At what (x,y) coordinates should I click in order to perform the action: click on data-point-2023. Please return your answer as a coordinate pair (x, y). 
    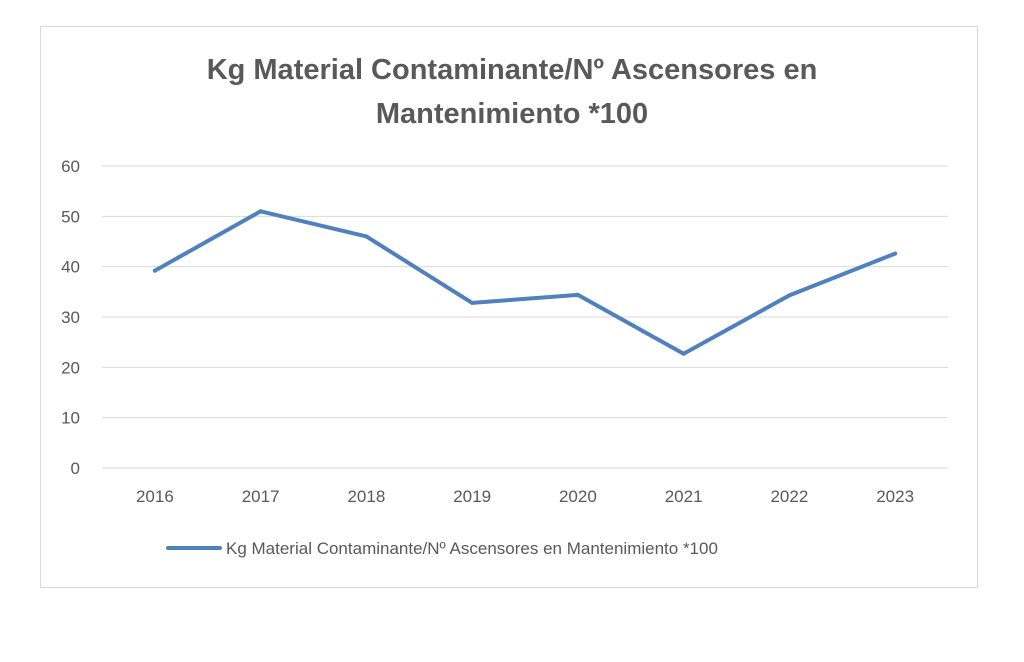
    Looking at the image, I should click on (895, 253).